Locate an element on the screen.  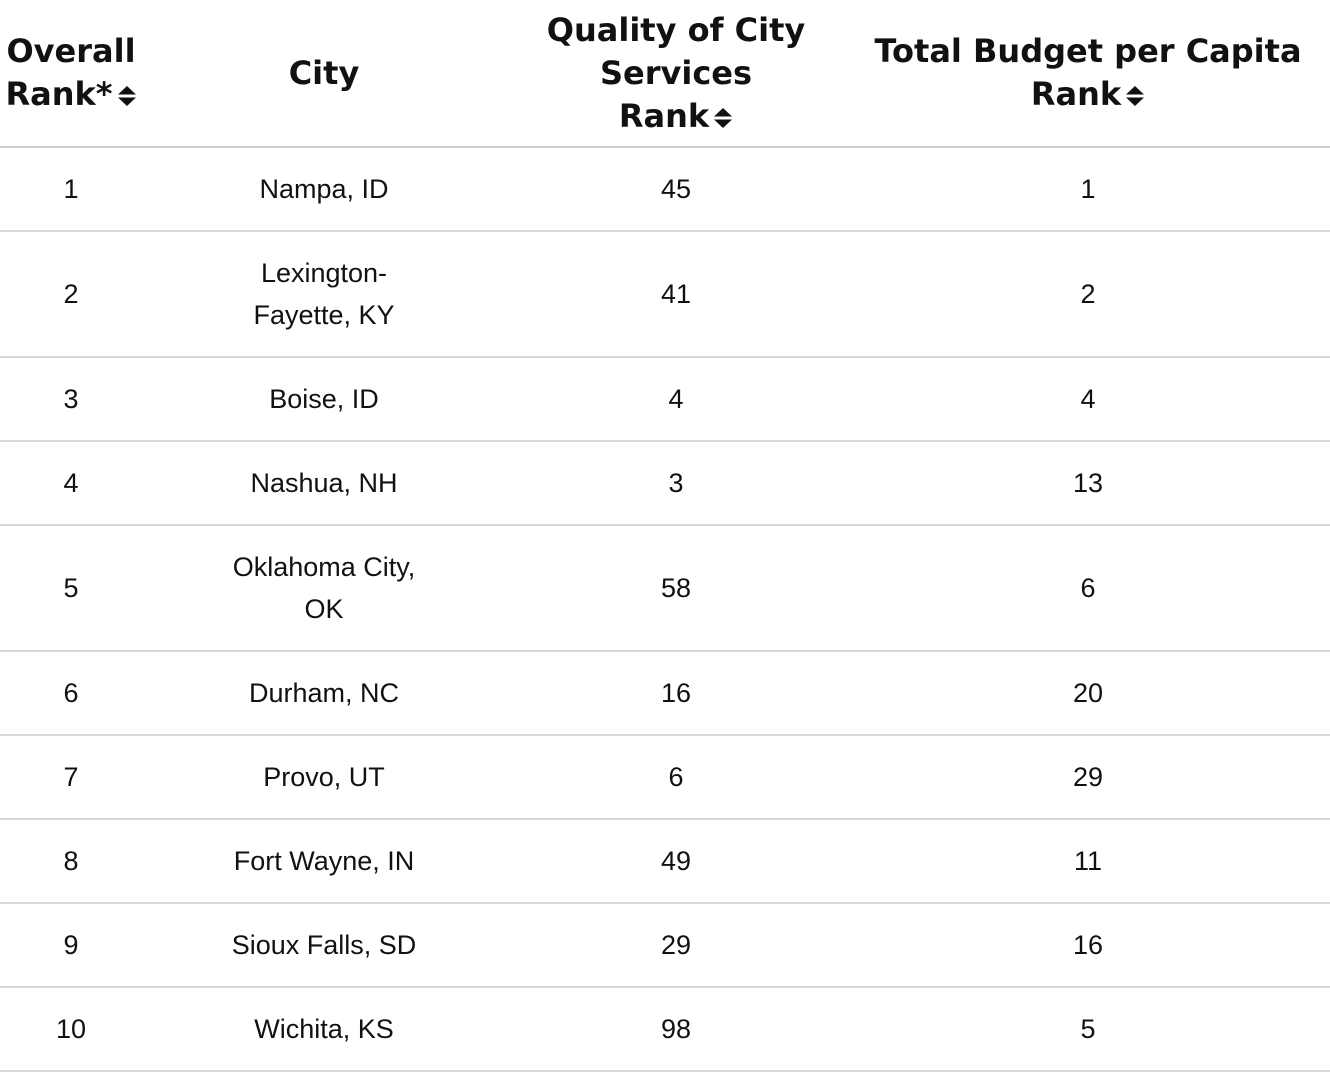
header-quality-rank: Quality of City Services Rank is located at coordinates (676, 74).